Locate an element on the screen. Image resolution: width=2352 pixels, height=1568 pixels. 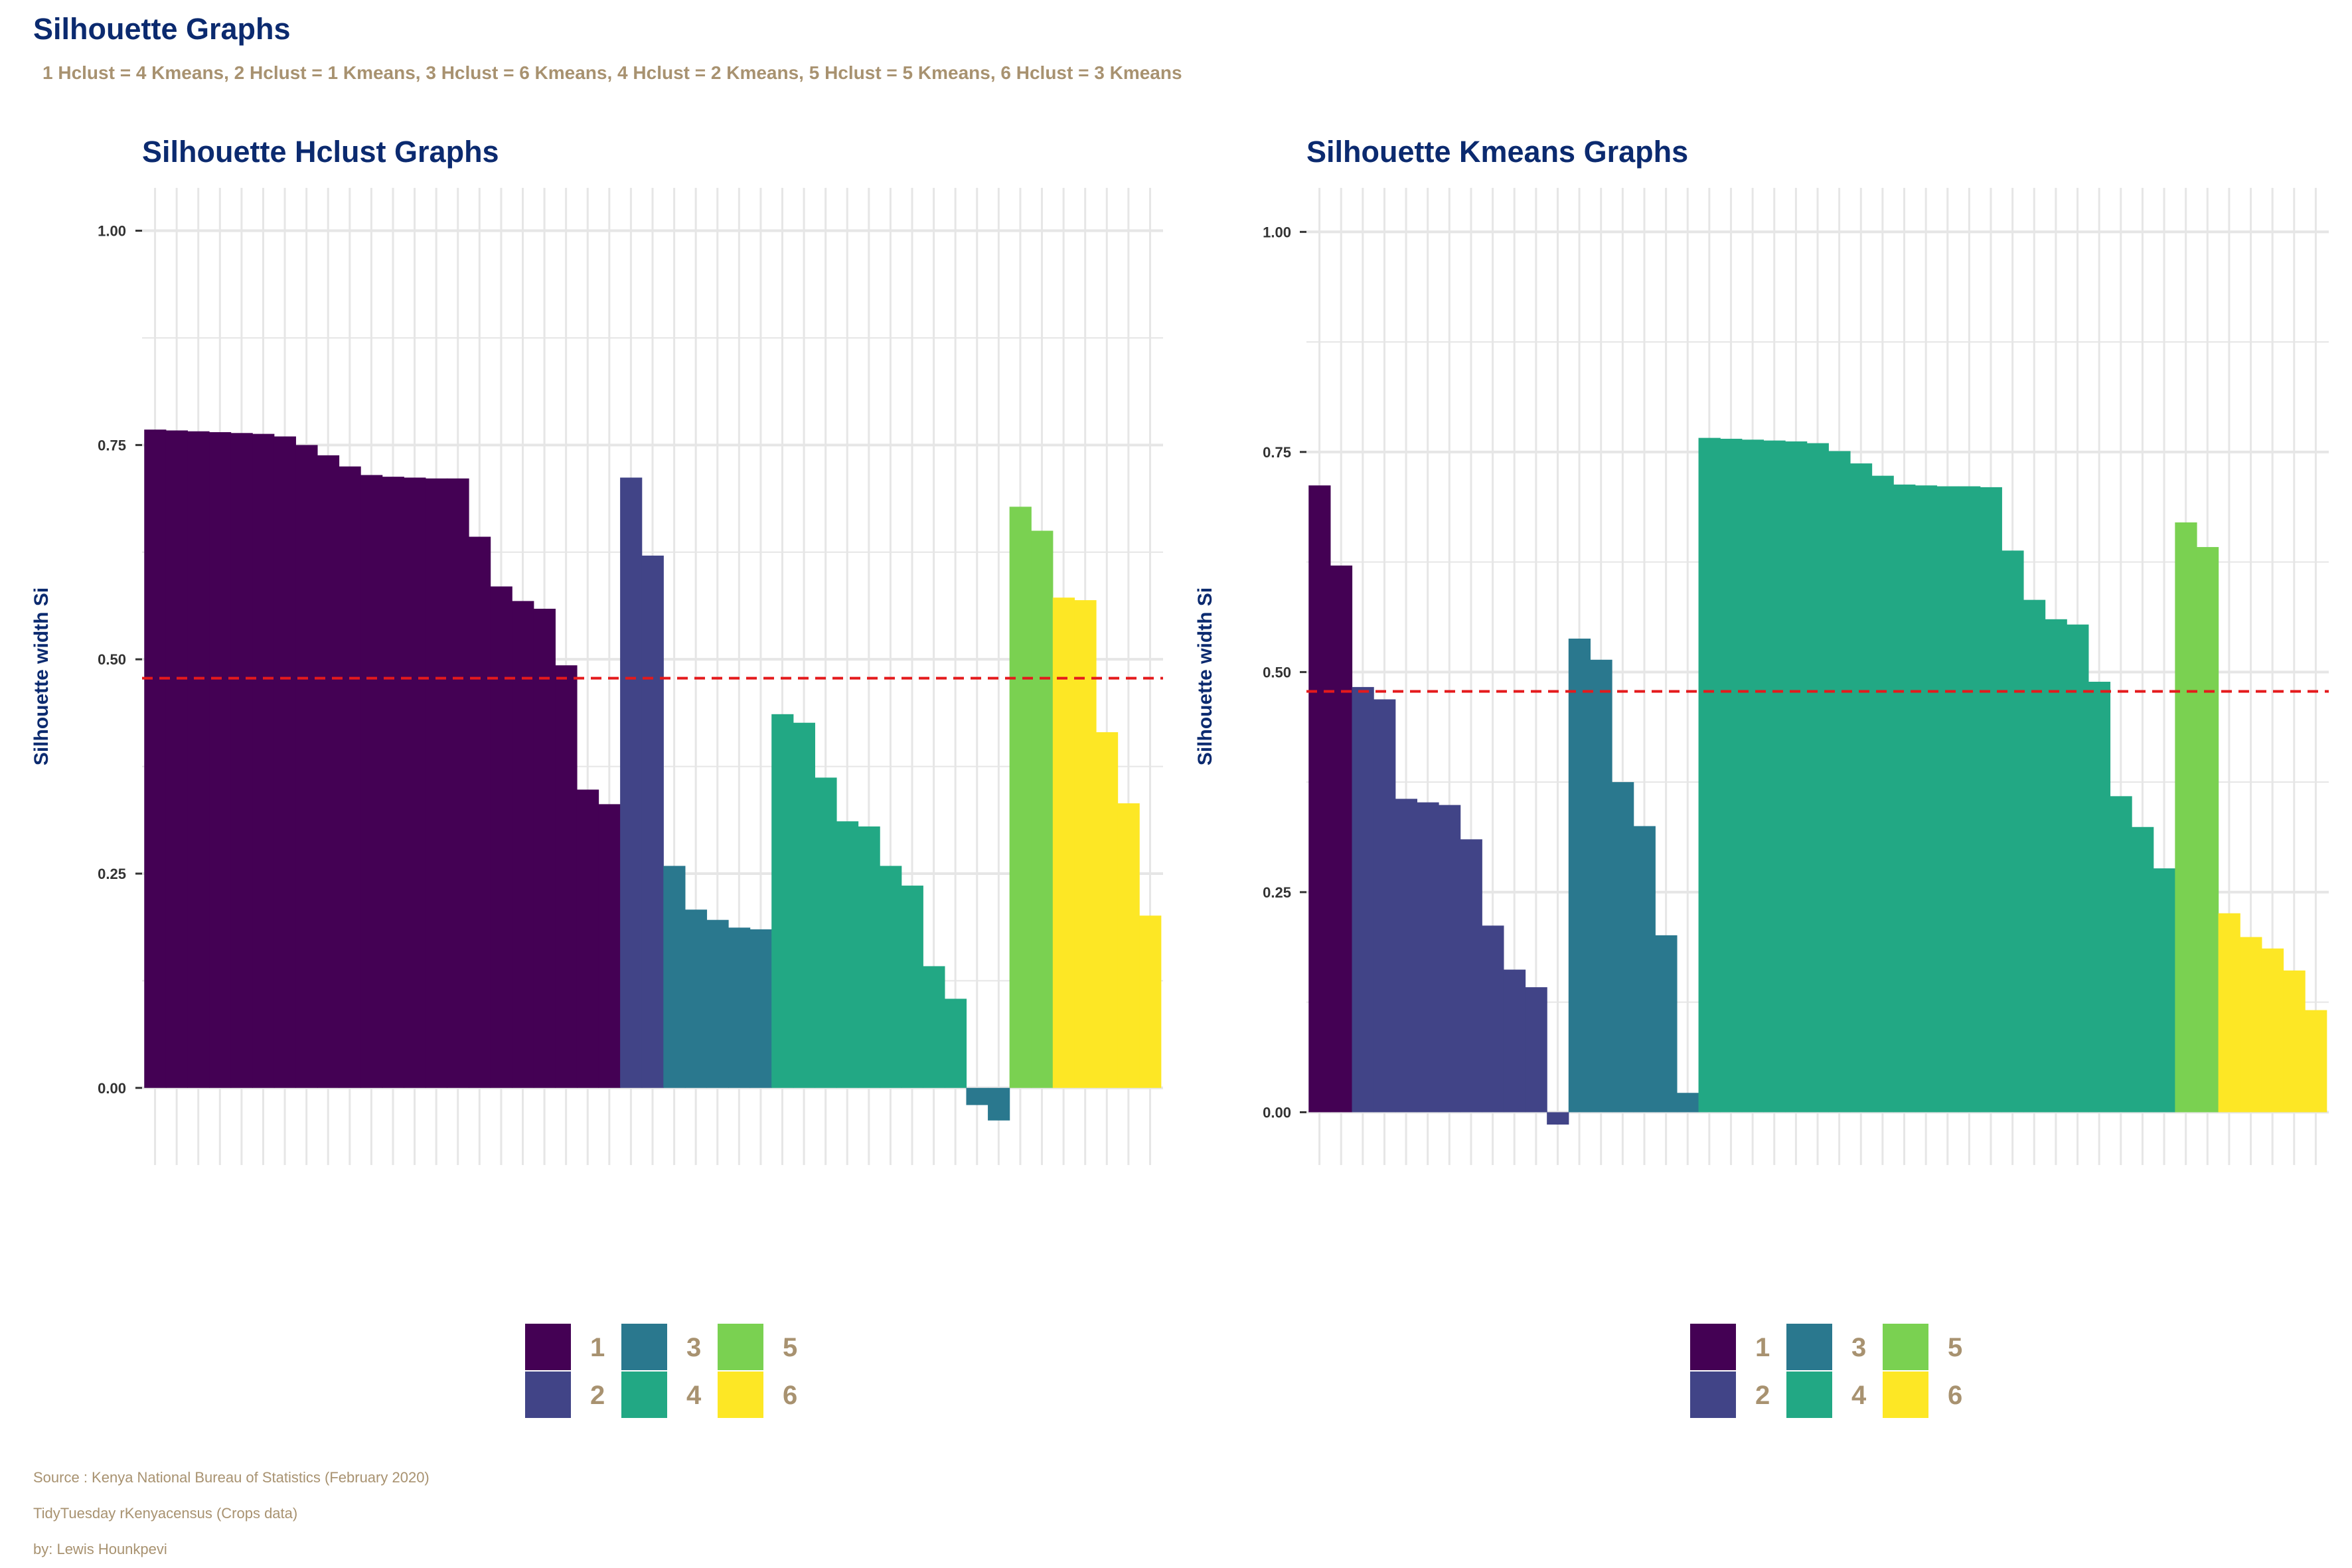
caption-author: by: Lewis Hounkpevi is located at coordinates (100, 1549).